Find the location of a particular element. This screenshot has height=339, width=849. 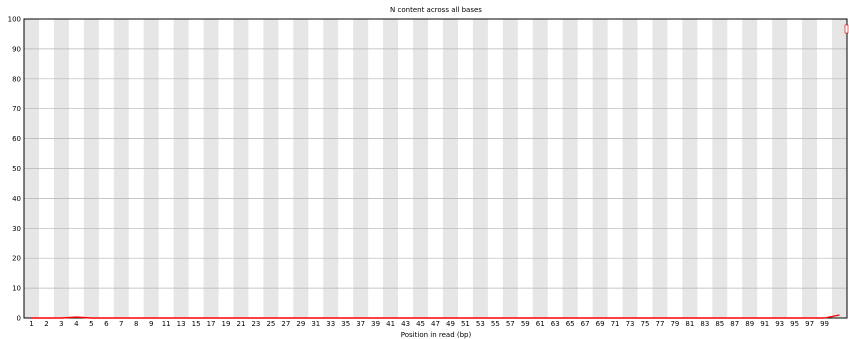

series-lines is located at coordinates (435, 316).